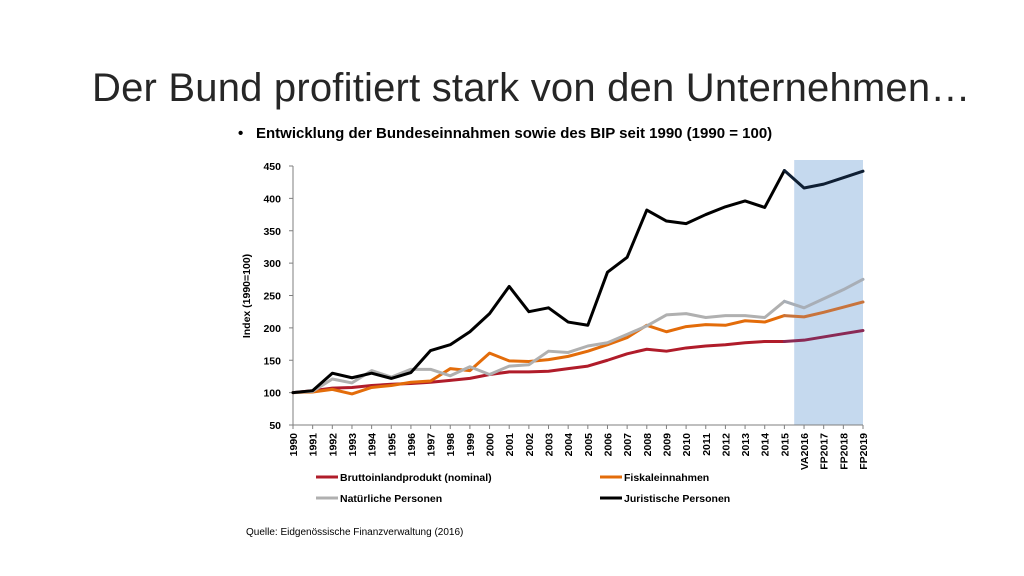  I want to click on x-tick-label: 1990, so click(294, 445).